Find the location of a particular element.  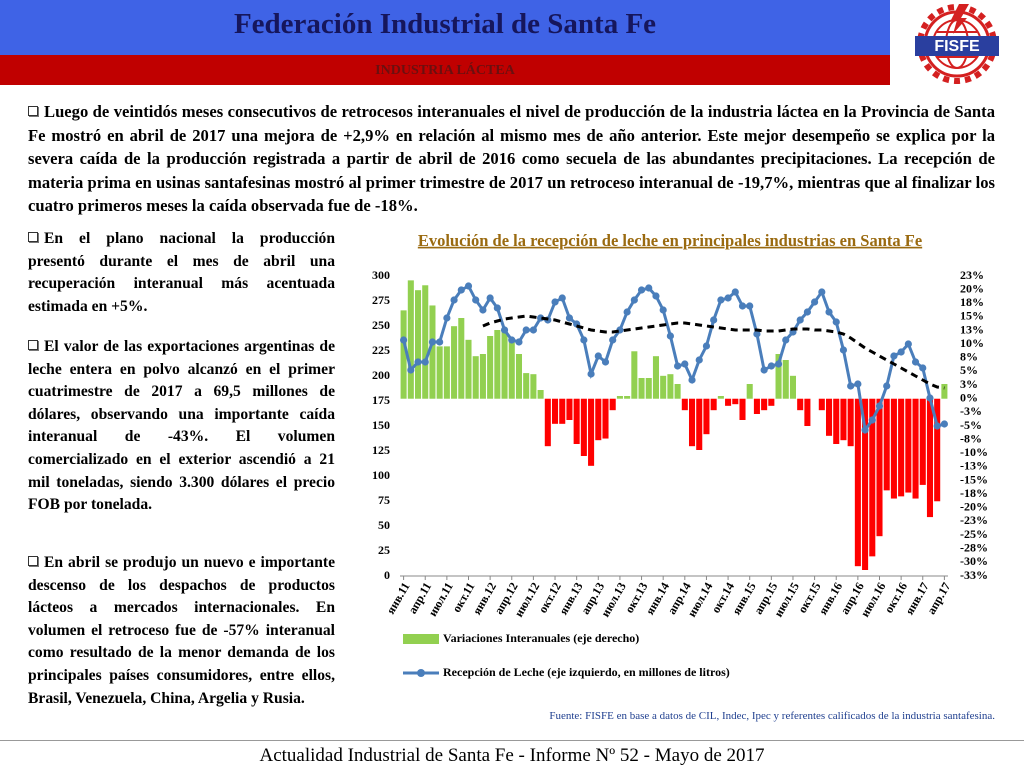

y-tick-label: 125 is located at coordinates (381, 450).